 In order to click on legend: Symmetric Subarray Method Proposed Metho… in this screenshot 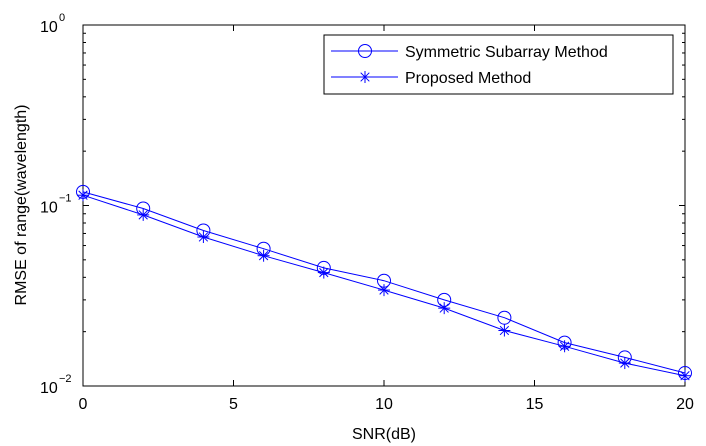, I will do `click(498, 64)`.